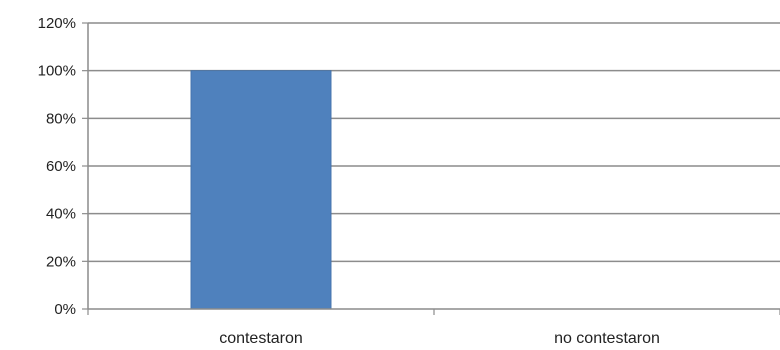 This screenshot has height=350, width=780. I want to click on y-tick-labels: 0% 20% 40% 60% 80% 100% 120%, so click(57, 166).